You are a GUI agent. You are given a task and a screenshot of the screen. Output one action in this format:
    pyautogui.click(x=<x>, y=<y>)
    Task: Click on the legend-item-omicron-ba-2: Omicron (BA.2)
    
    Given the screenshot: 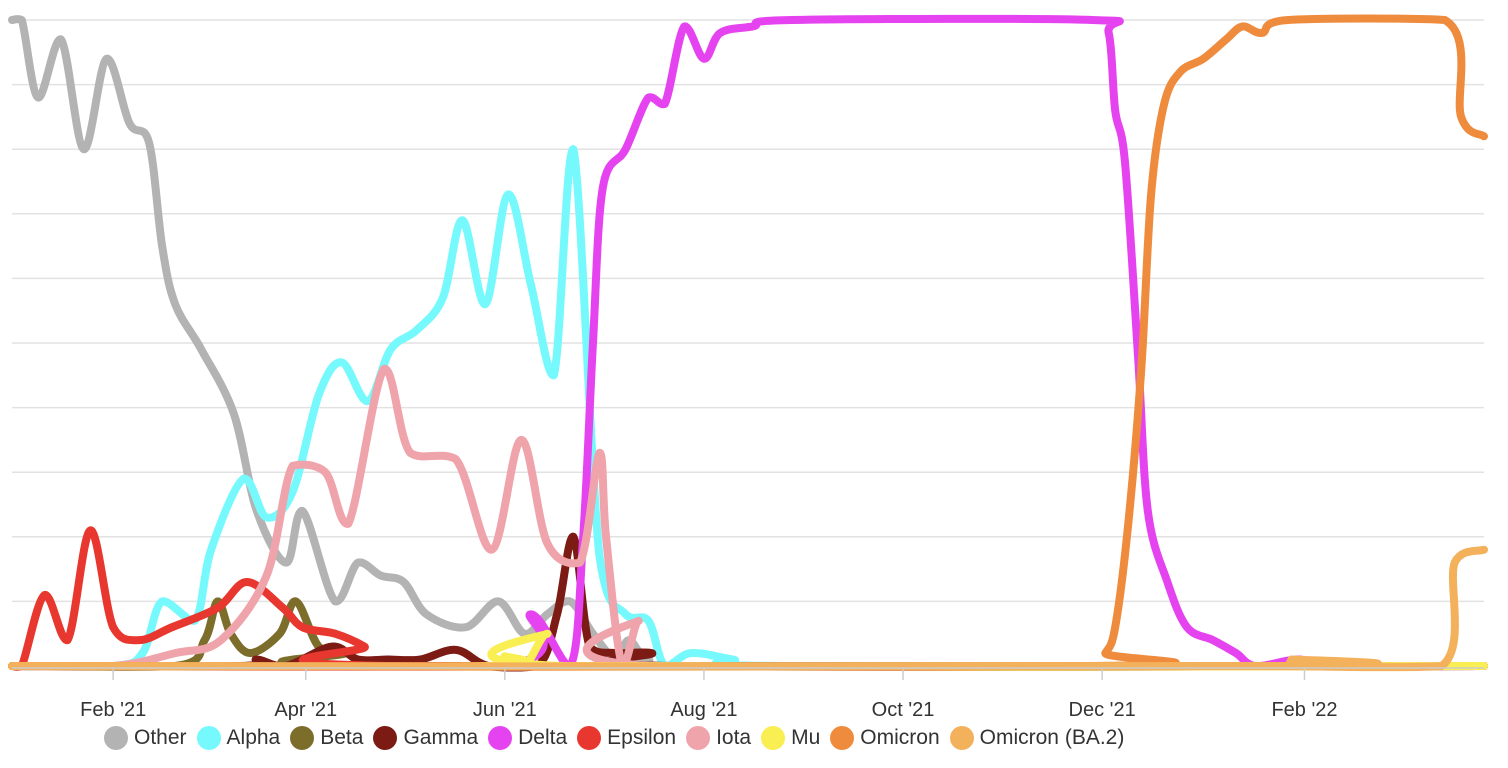 What is the action you would take?
    pyautogui.click(x=1037, y=738)
    